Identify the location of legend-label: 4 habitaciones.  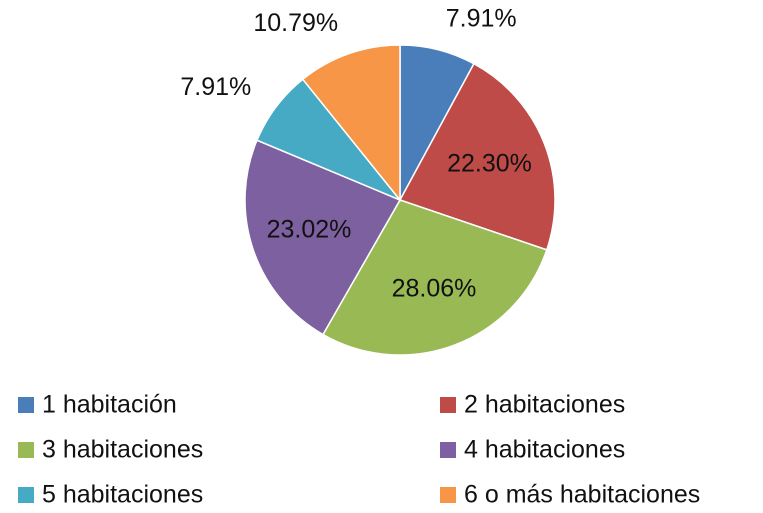
(544, 450).